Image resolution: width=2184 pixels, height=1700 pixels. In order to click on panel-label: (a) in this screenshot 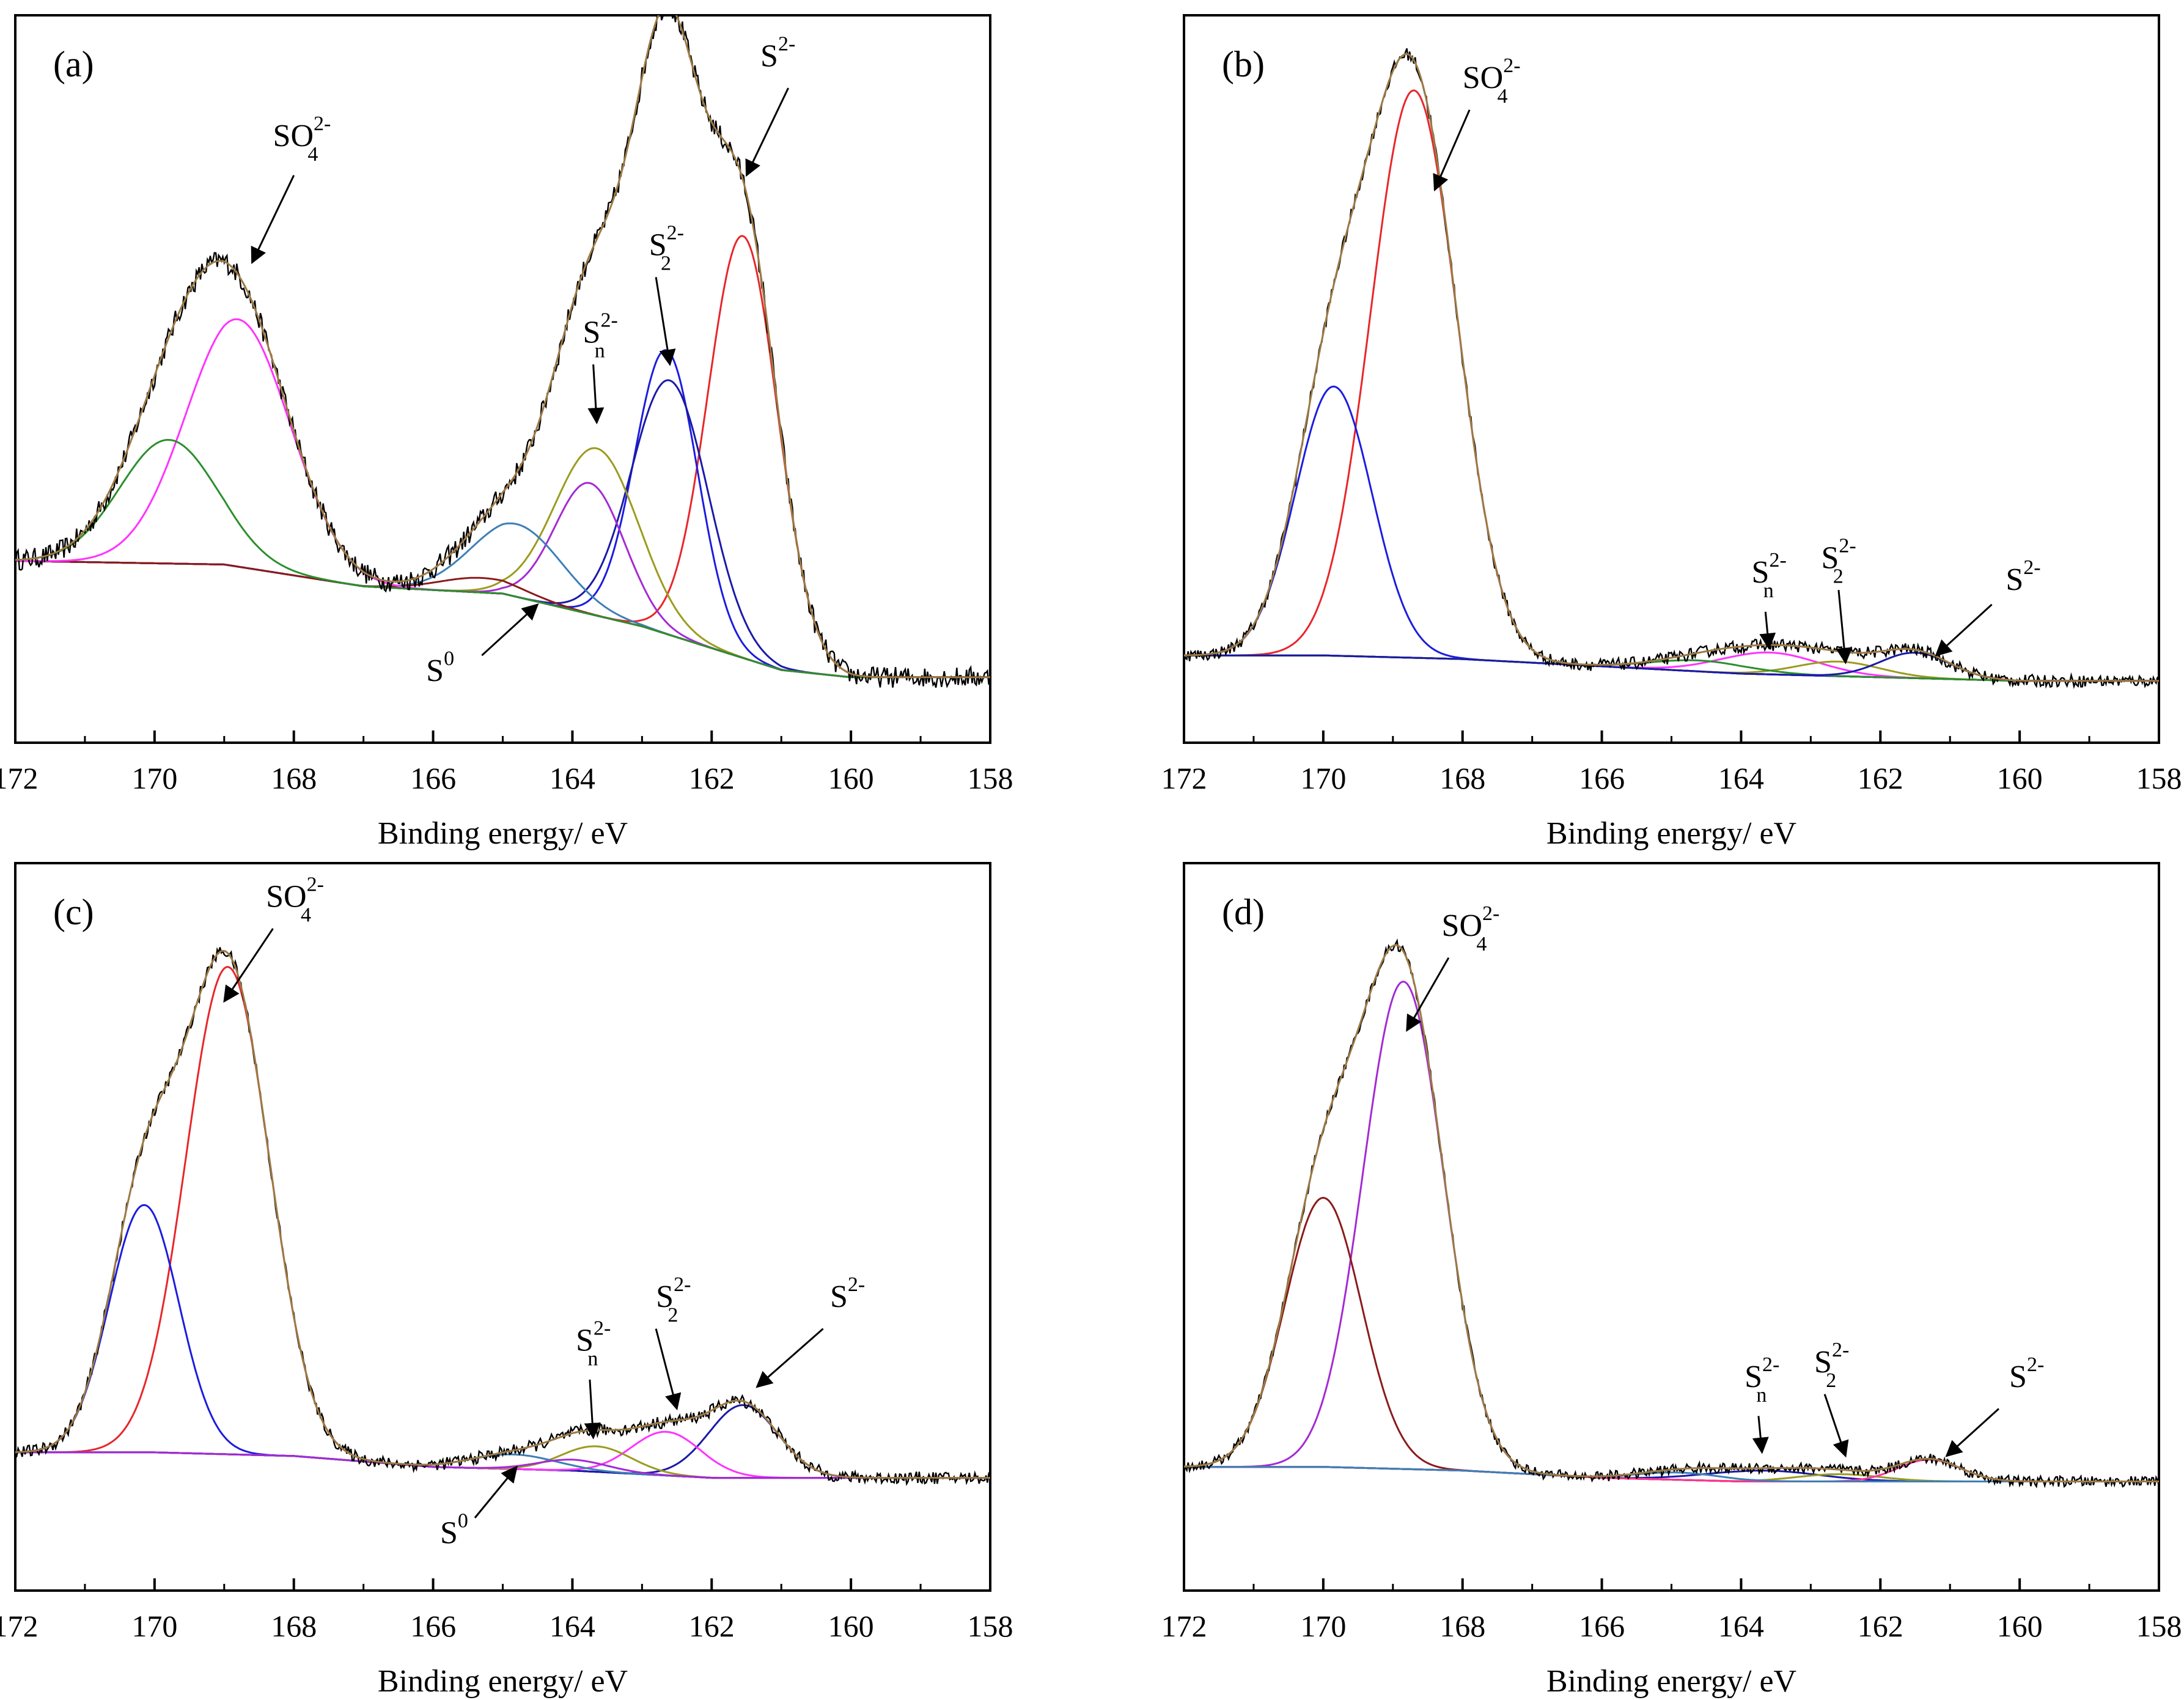, I will do `click(73, 64)`.